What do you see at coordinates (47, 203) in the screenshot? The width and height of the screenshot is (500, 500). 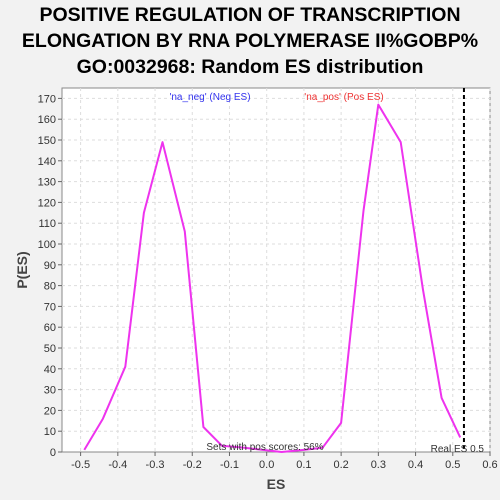 I see `y-tick-label: 120` at bounding box center [47, 203].